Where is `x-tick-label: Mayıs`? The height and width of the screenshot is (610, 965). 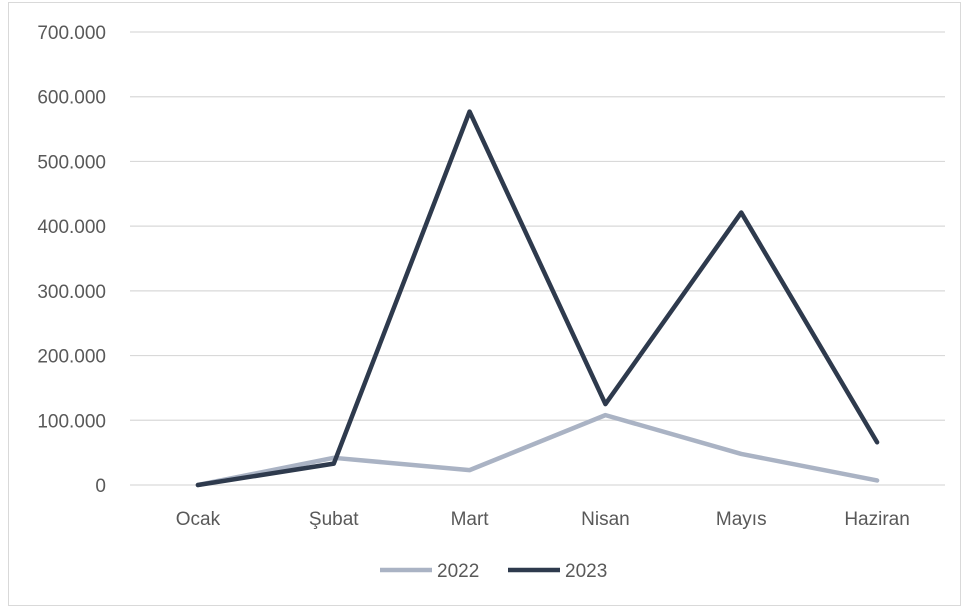 x-tick-label: Mayıs is located at coordinates (741, 519).